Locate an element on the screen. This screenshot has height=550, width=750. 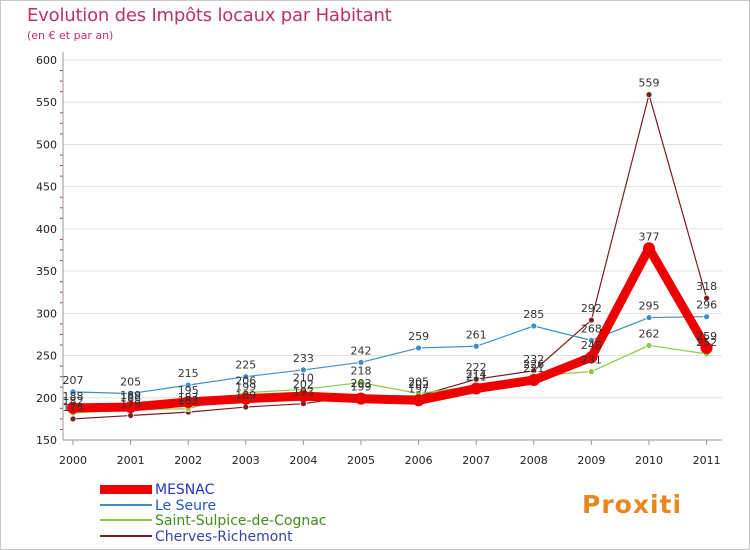
data-label: 175 is located at coordinates (73, 407).